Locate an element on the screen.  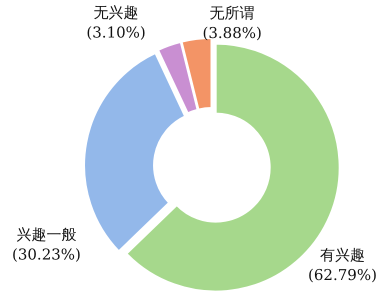
slice-label: 无所谓 is located at coordinates (232, 13).